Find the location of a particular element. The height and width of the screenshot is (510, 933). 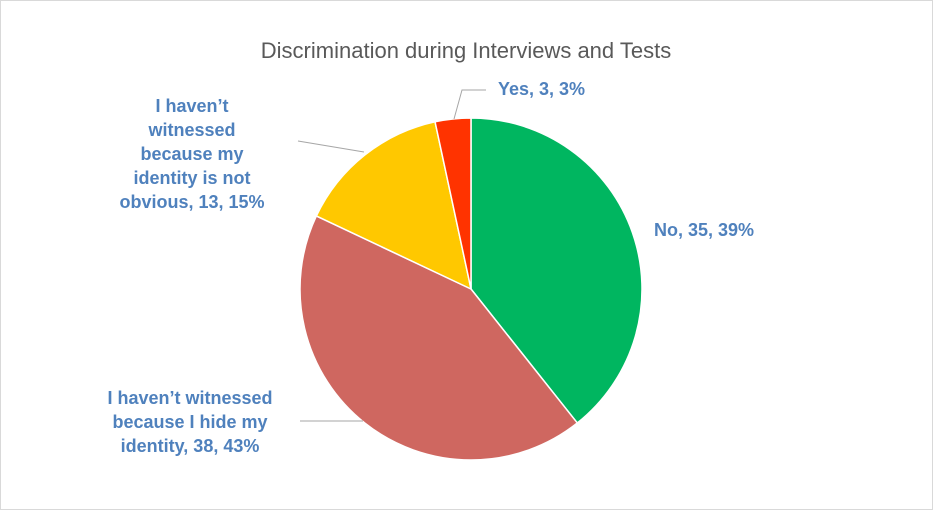

data-label-line: because my is located at coordinates (191, 154).